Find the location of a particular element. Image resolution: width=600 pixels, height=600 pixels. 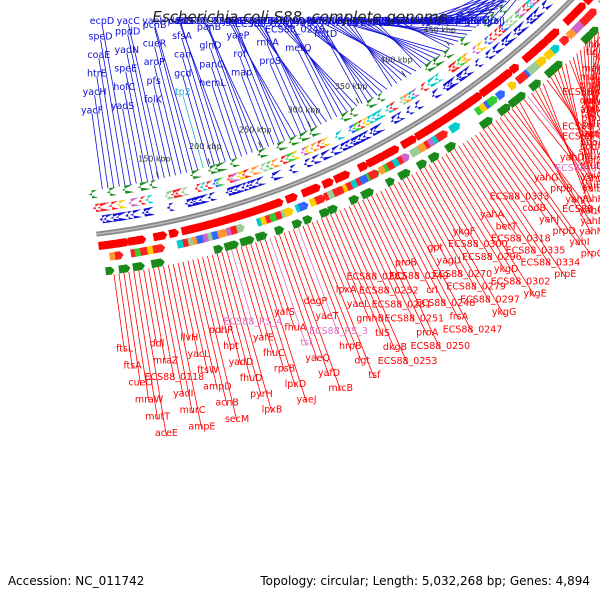

kbp-tick is located at coordinates (357, 100).